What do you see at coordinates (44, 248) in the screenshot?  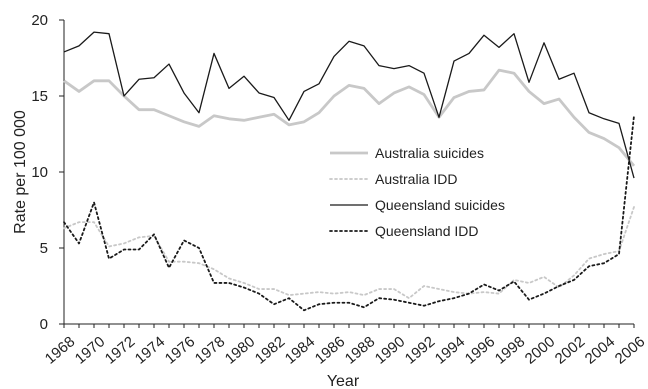 I see `y-tick-label: 5` at bounding box center [44, 248].